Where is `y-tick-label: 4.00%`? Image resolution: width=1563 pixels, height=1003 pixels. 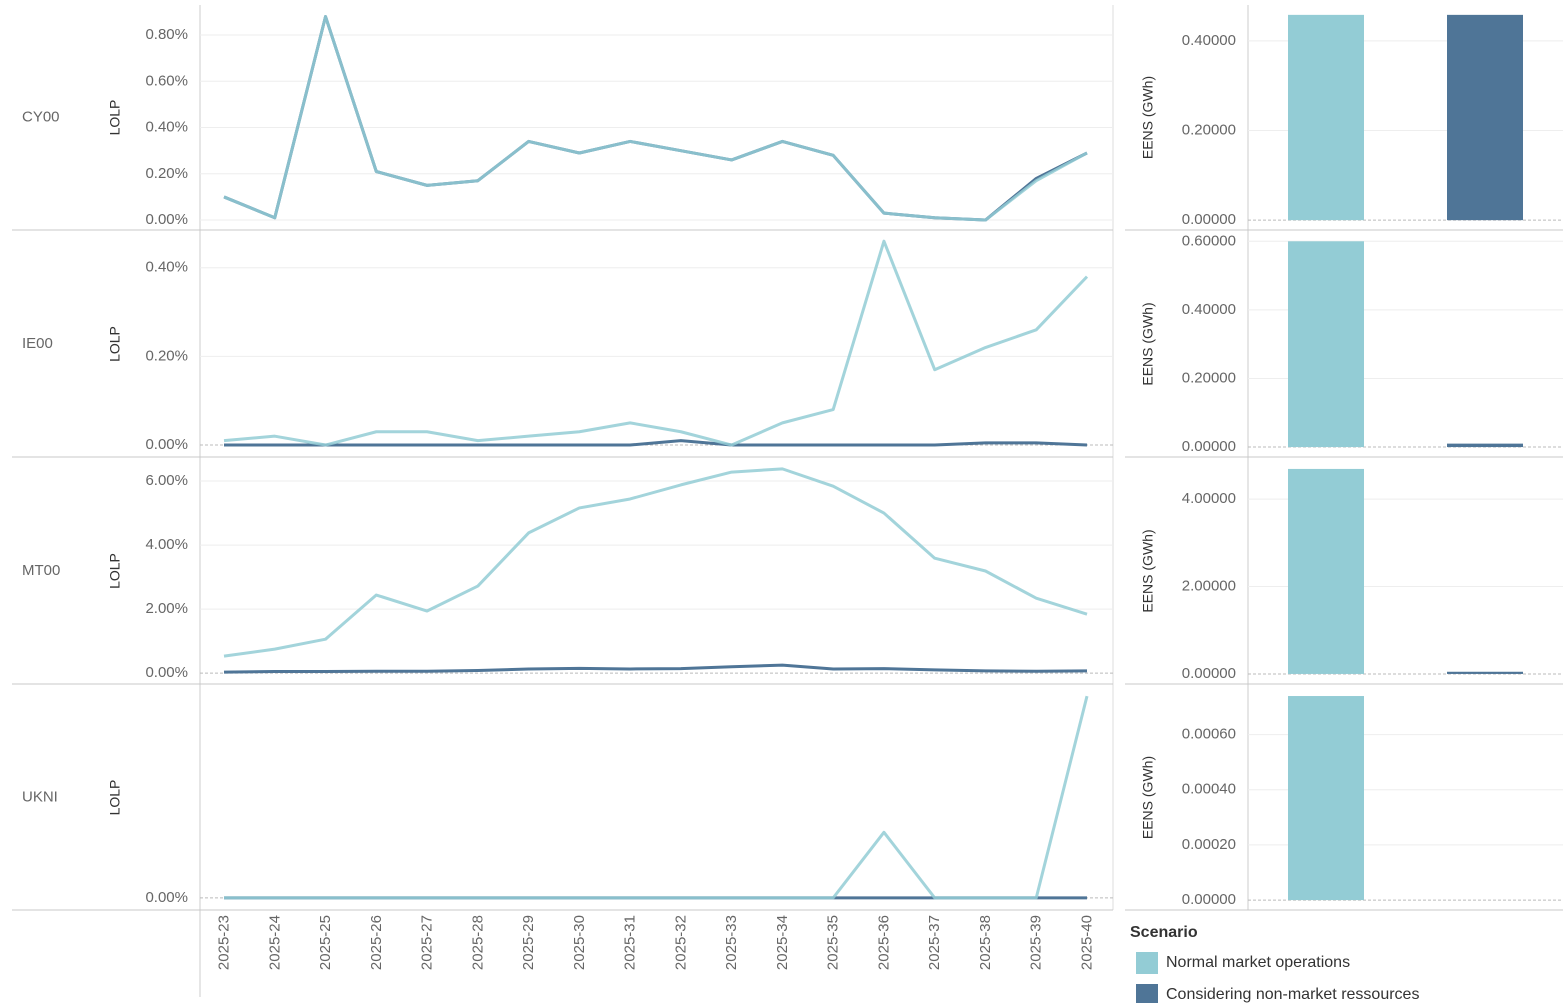
y-tick-label: 4.00% is located at coordinates (166, 544).